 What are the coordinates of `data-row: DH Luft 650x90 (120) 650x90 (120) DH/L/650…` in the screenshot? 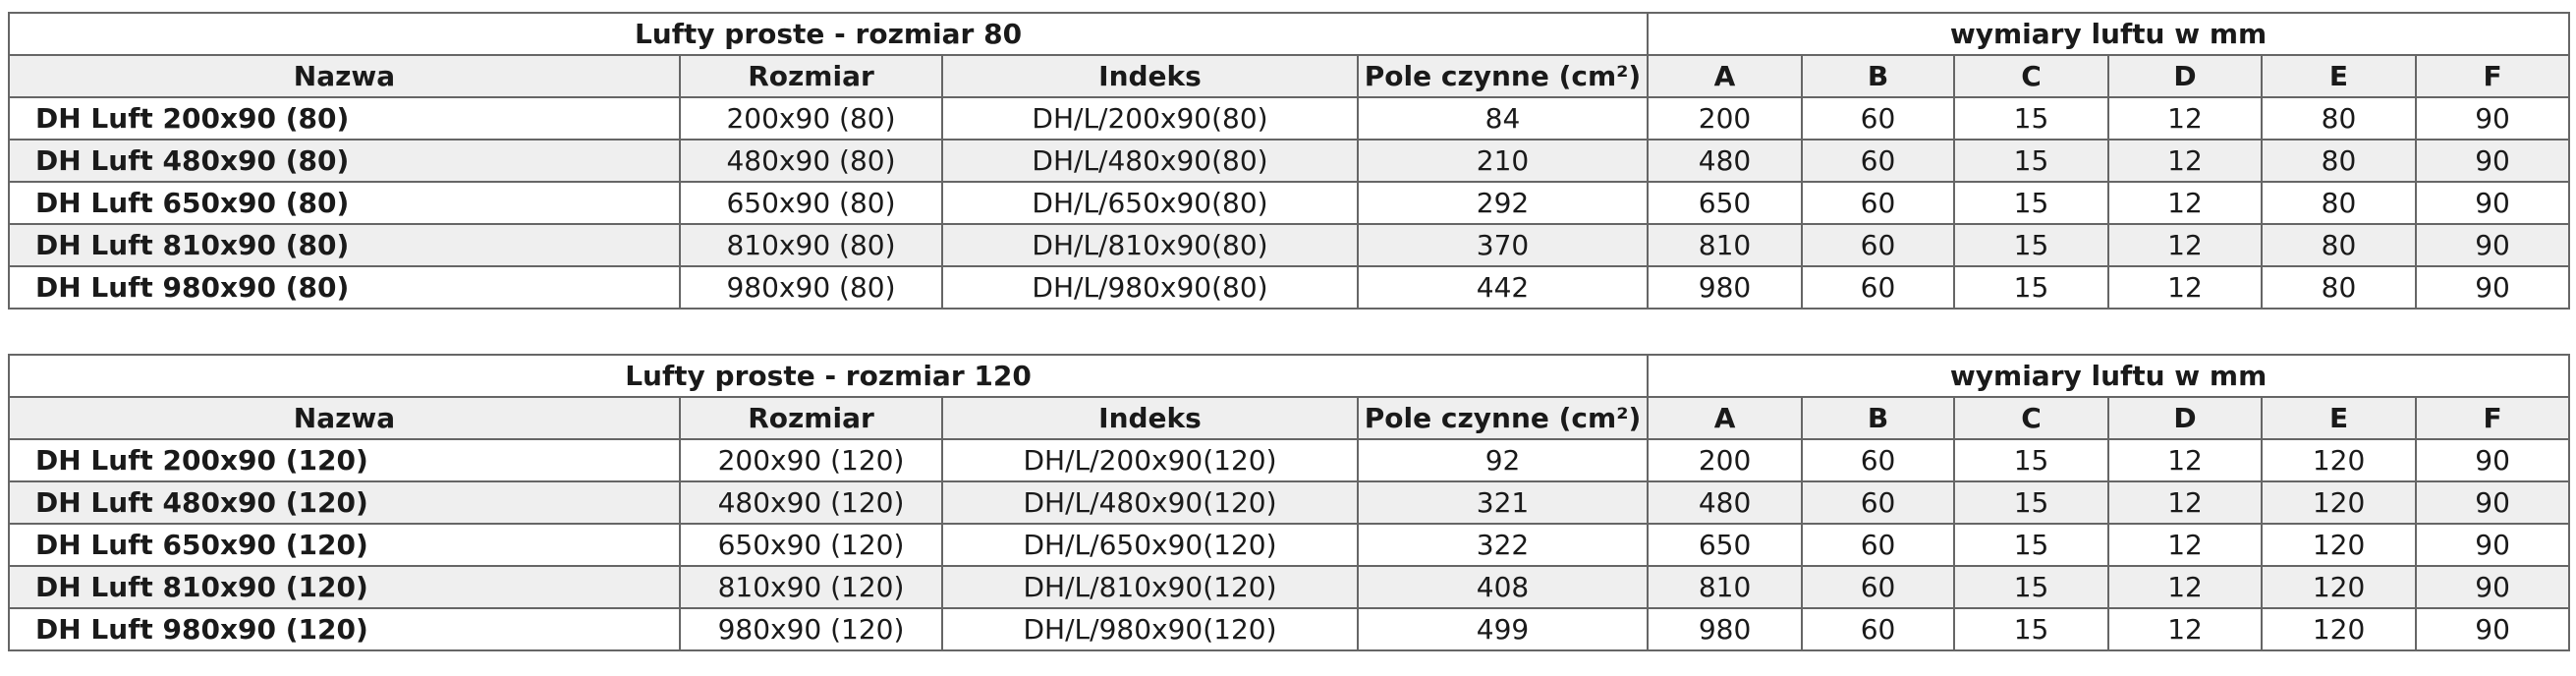 It's located at (1289, 545).